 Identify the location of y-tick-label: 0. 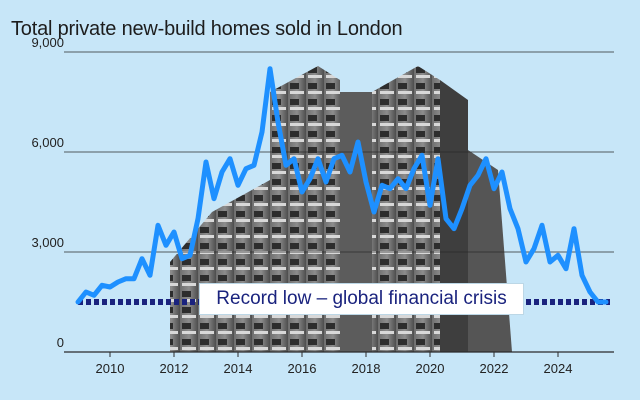
(60, 342).